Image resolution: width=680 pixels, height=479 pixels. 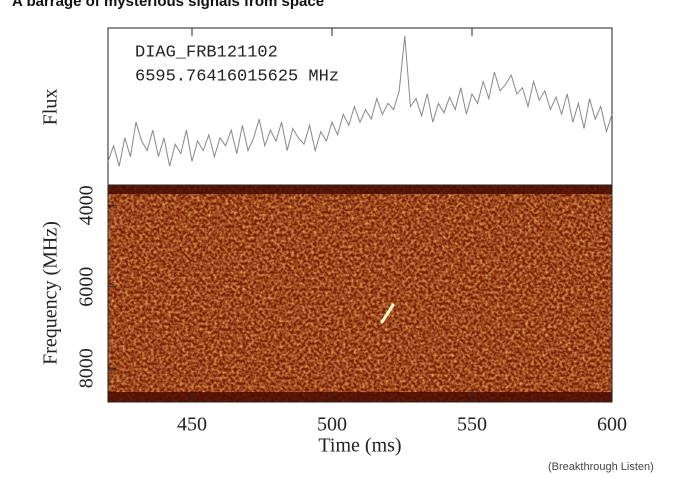 I want to click on y-tick-label: 6000, so click(x=87, y=287).